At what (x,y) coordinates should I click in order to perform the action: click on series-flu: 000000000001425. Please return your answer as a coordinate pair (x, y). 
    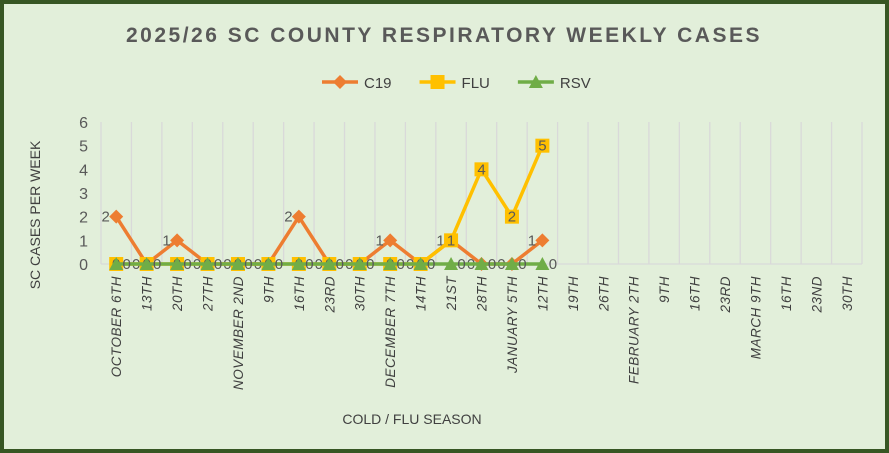
    Looking at the image, I should click on (329, 205).